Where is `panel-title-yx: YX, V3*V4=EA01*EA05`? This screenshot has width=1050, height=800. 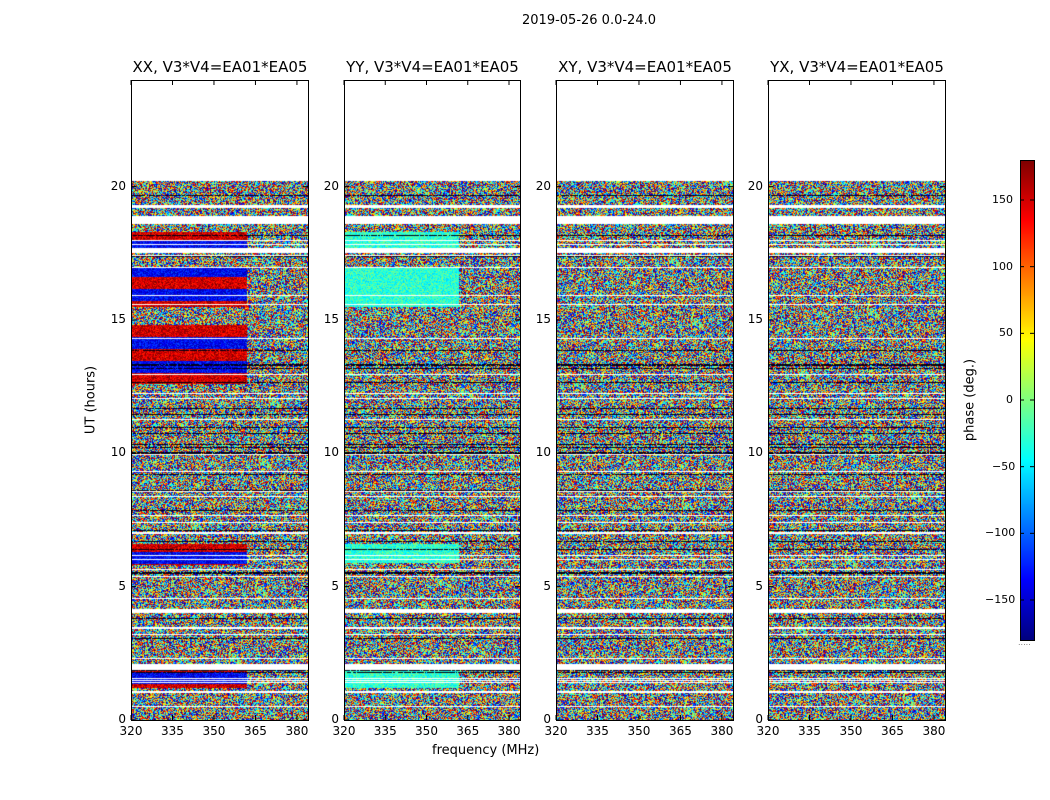
panel-title-yx: YX, V3*V4=EA01*EA05 is located at coordinates (857, 67).